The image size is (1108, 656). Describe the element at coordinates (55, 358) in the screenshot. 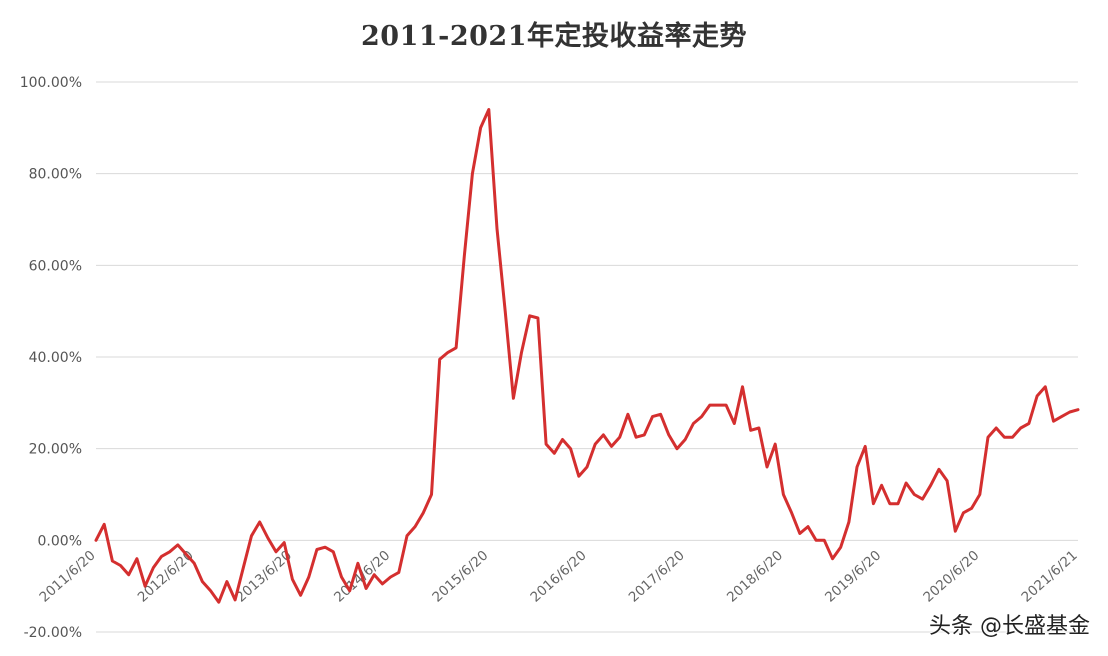

I see `y-tick-label: 40.00%` at that location.